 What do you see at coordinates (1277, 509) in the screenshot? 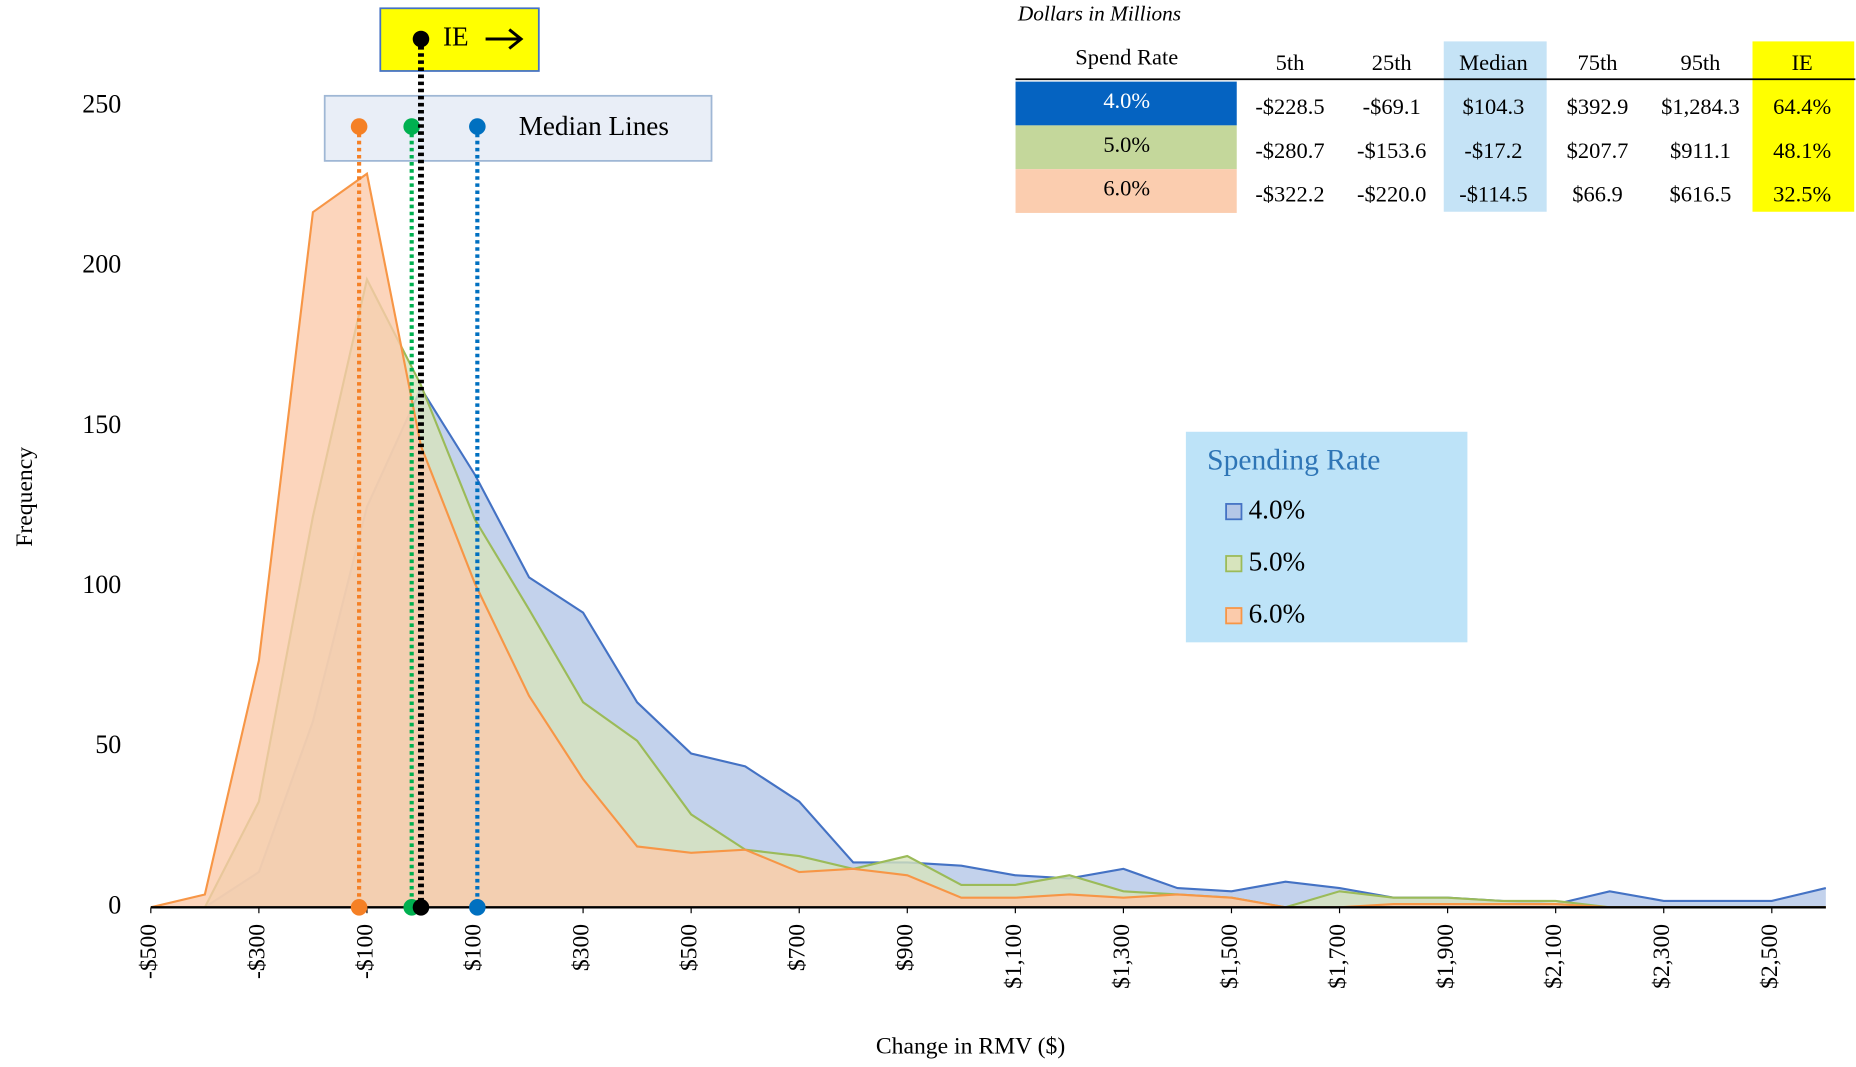
I see `legend-label: 4.0%` at bounding box center [1277, 509].